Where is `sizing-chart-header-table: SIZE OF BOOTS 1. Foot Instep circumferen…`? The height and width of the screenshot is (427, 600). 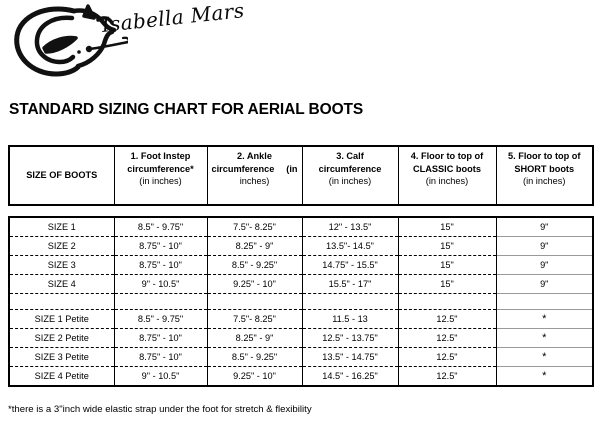 sizing-chart-header-table: SIZE OF BOOTS 1. Foot Instep circumferen… is located at coordinates (301, 175).